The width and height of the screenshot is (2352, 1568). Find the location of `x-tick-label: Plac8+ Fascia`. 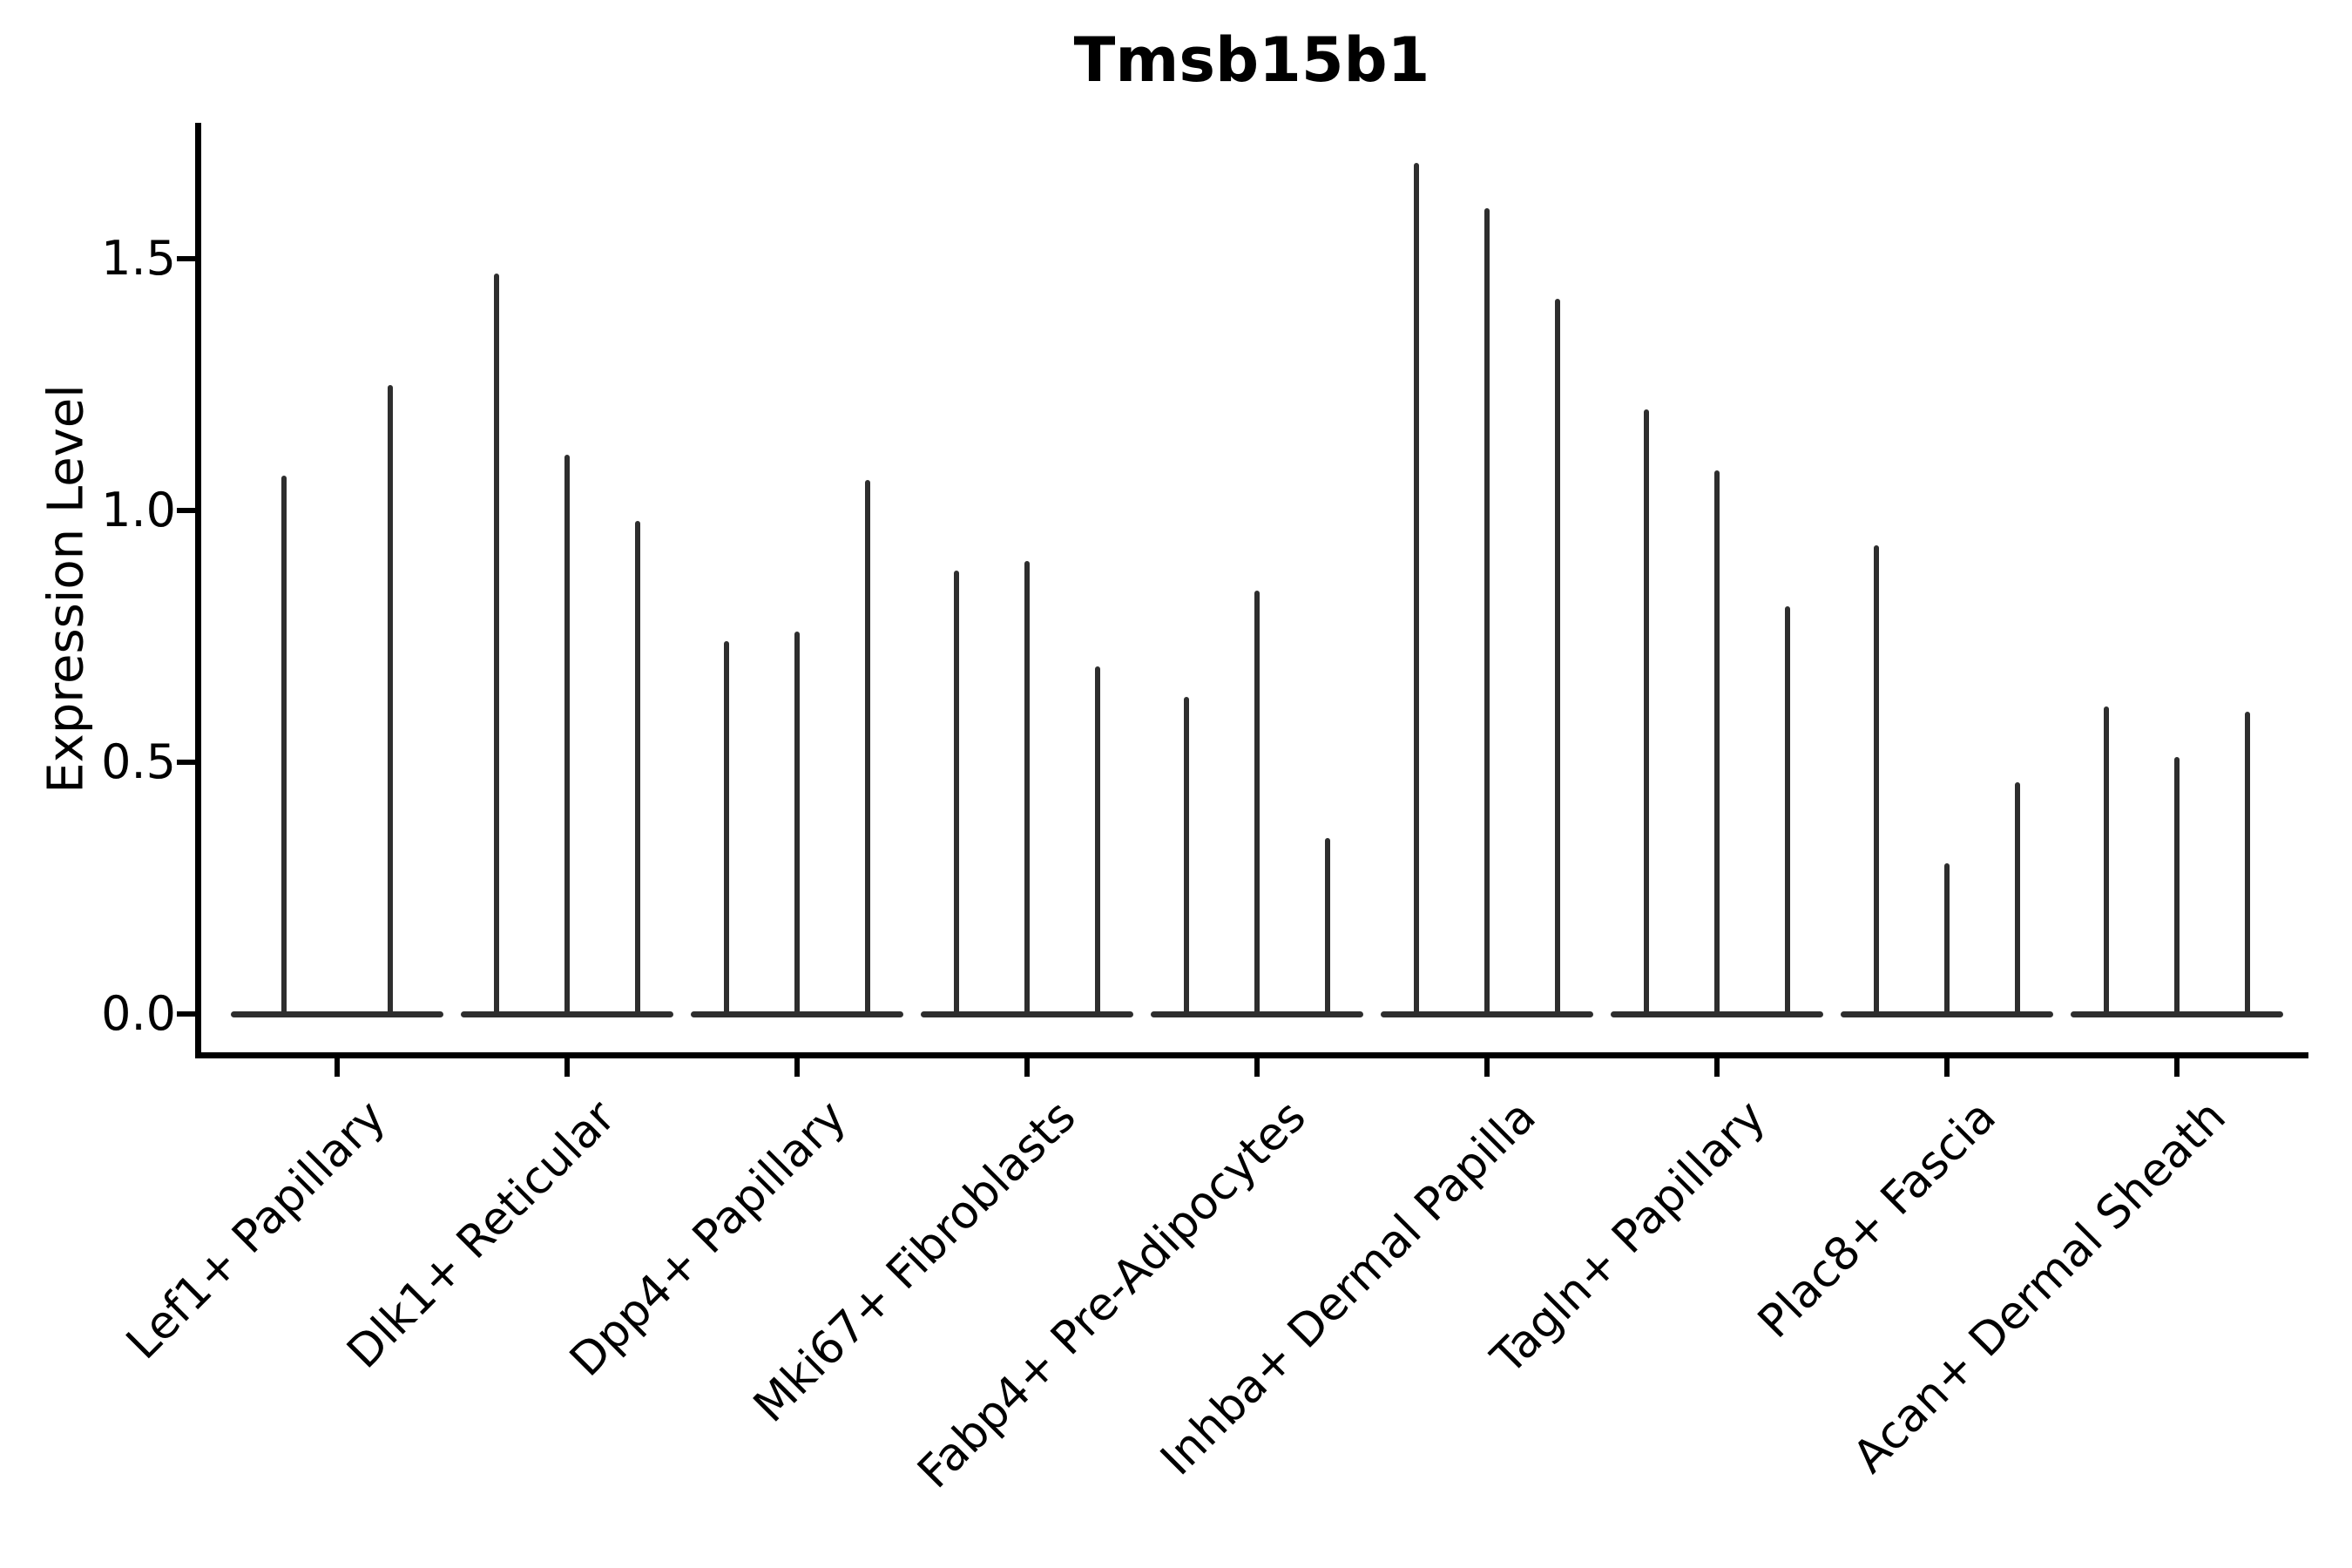

x-tick-label: Plac8+ Fascia is located at coordinates (1876, 1219).